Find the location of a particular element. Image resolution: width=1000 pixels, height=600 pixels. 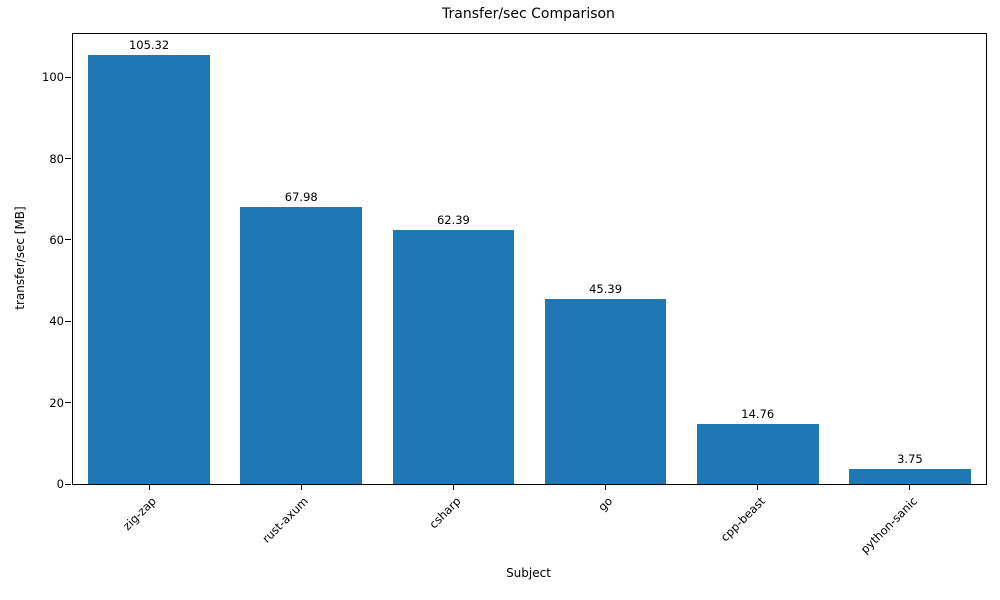

x-tick-label: rust-axum is located at coordinates (285, 520).